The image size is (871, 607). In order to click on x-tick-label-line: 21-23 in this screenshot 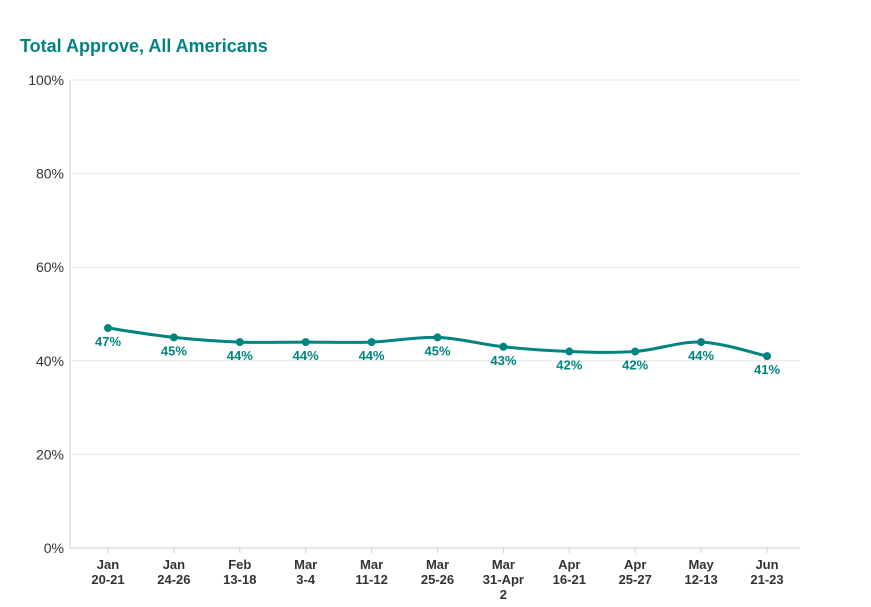, I will do `click(766, 579)`.